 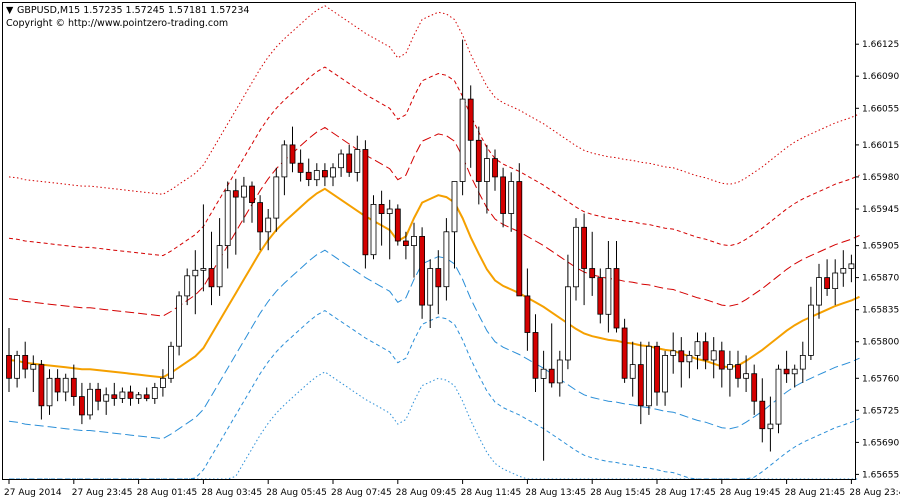 I want to click on x-tick-label: 28 Aug 05:45, so click(x=296, y=493).